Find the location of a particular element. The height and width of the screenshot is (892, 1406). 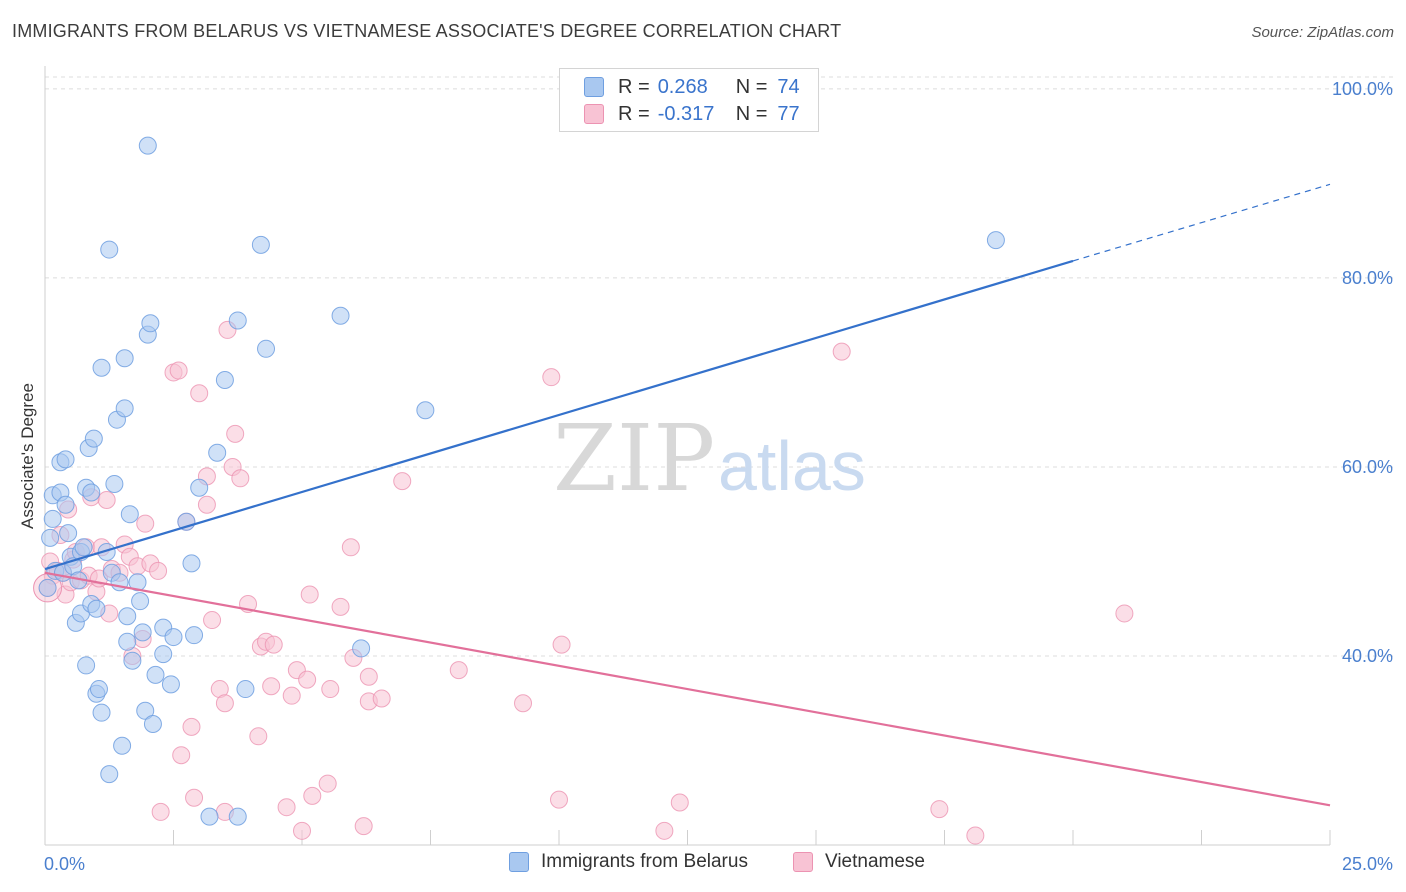

belarus-trend-extension is located at coordinates (1201, 222).